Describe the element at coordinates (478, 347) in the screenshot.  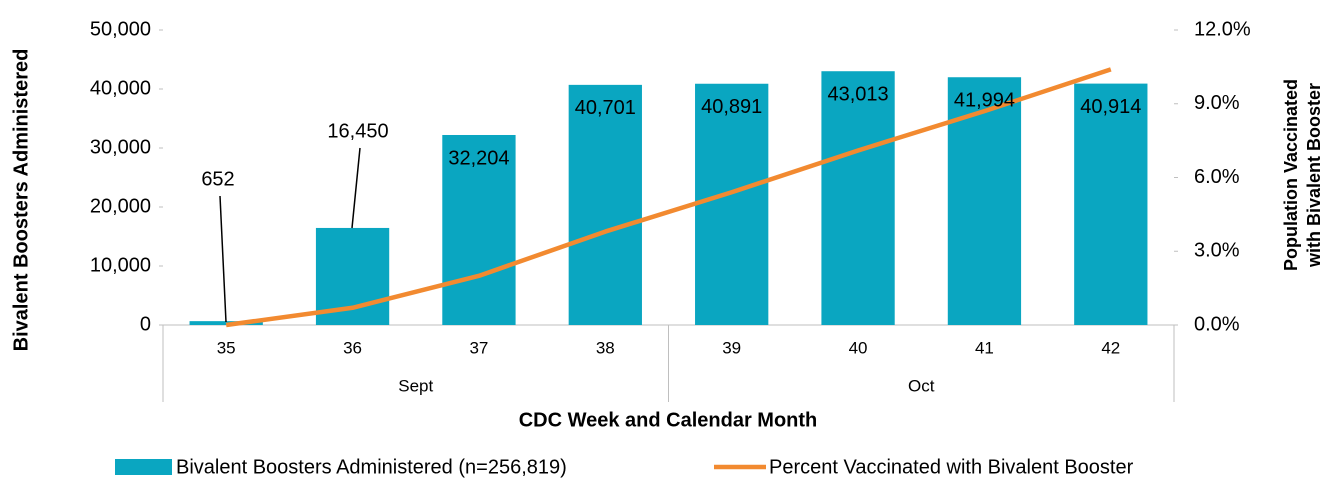
I see `x-tick-label: 37` at that location.